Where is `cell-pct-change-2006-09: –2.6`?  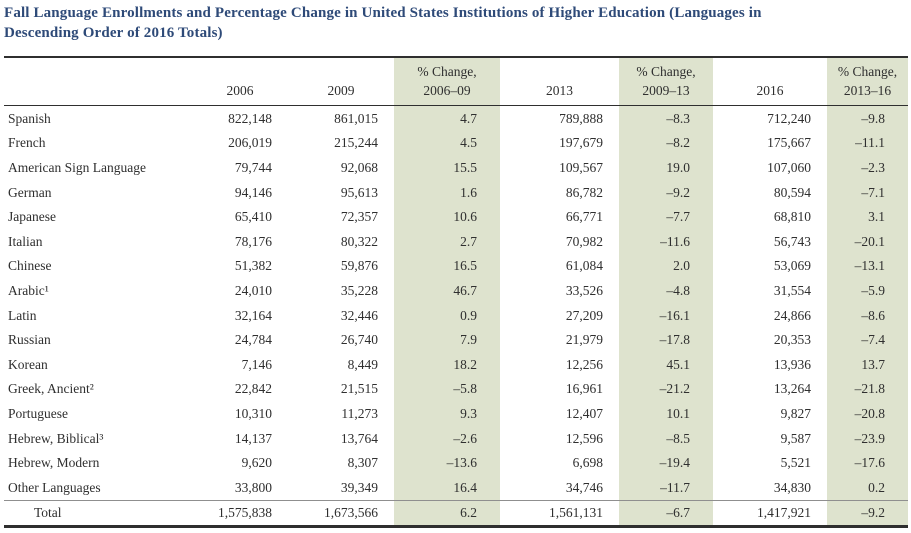
cell-pct-change-2006-09: –2.6 is located at coordinates (447, 438).